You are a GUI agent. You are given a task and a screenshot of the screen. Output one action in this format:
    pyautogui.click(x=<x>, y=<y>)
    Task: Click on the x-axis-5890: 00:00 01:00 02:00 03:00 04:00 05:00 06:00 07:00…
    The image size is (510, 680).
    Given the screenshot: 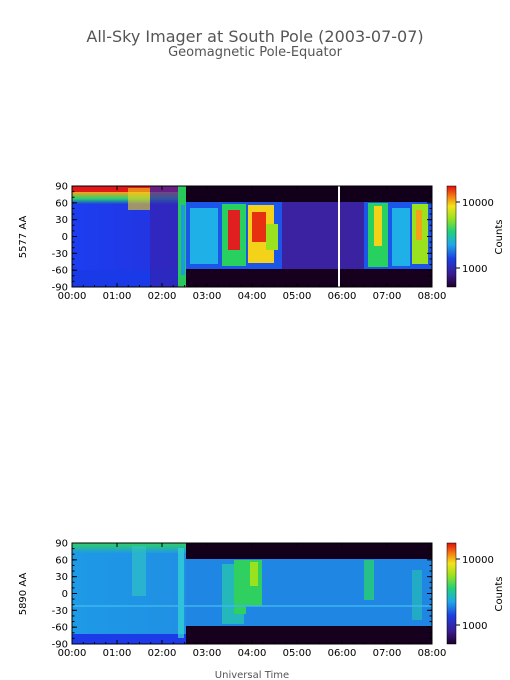 What is the action you would take?
    pyautogui.click(x=252, y=601)
    